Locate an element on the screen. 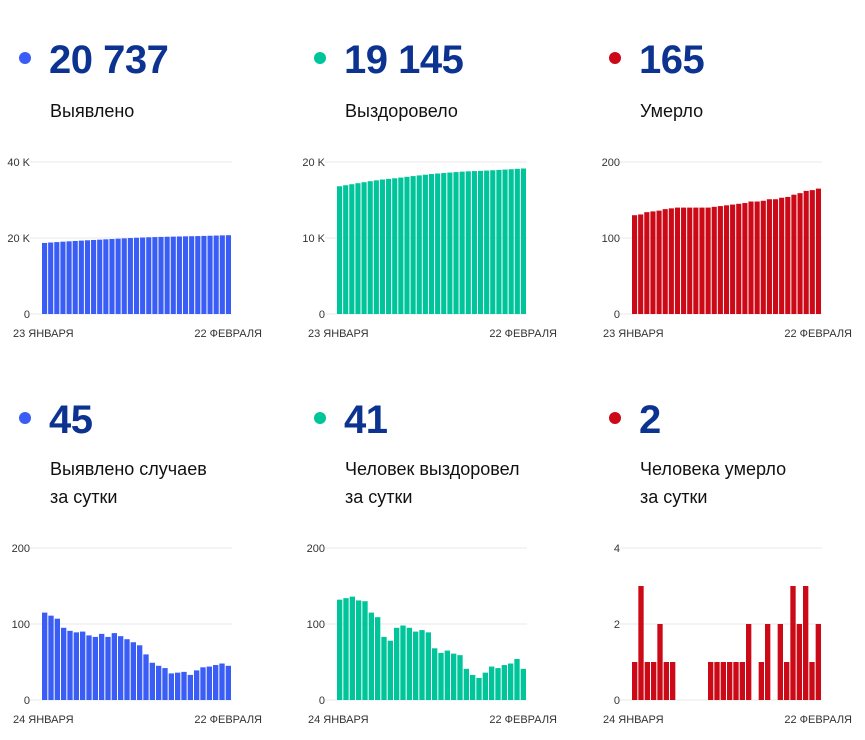 This screenshot has width=865, height=740. stat-label: Выявлено случаев за сутки is located at coordinates (128, 483).